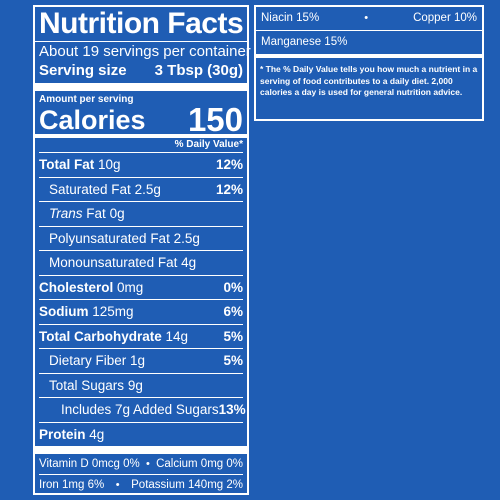  I want to click on nutrient-label: Monounsaturated Fat, so click(113, 262).